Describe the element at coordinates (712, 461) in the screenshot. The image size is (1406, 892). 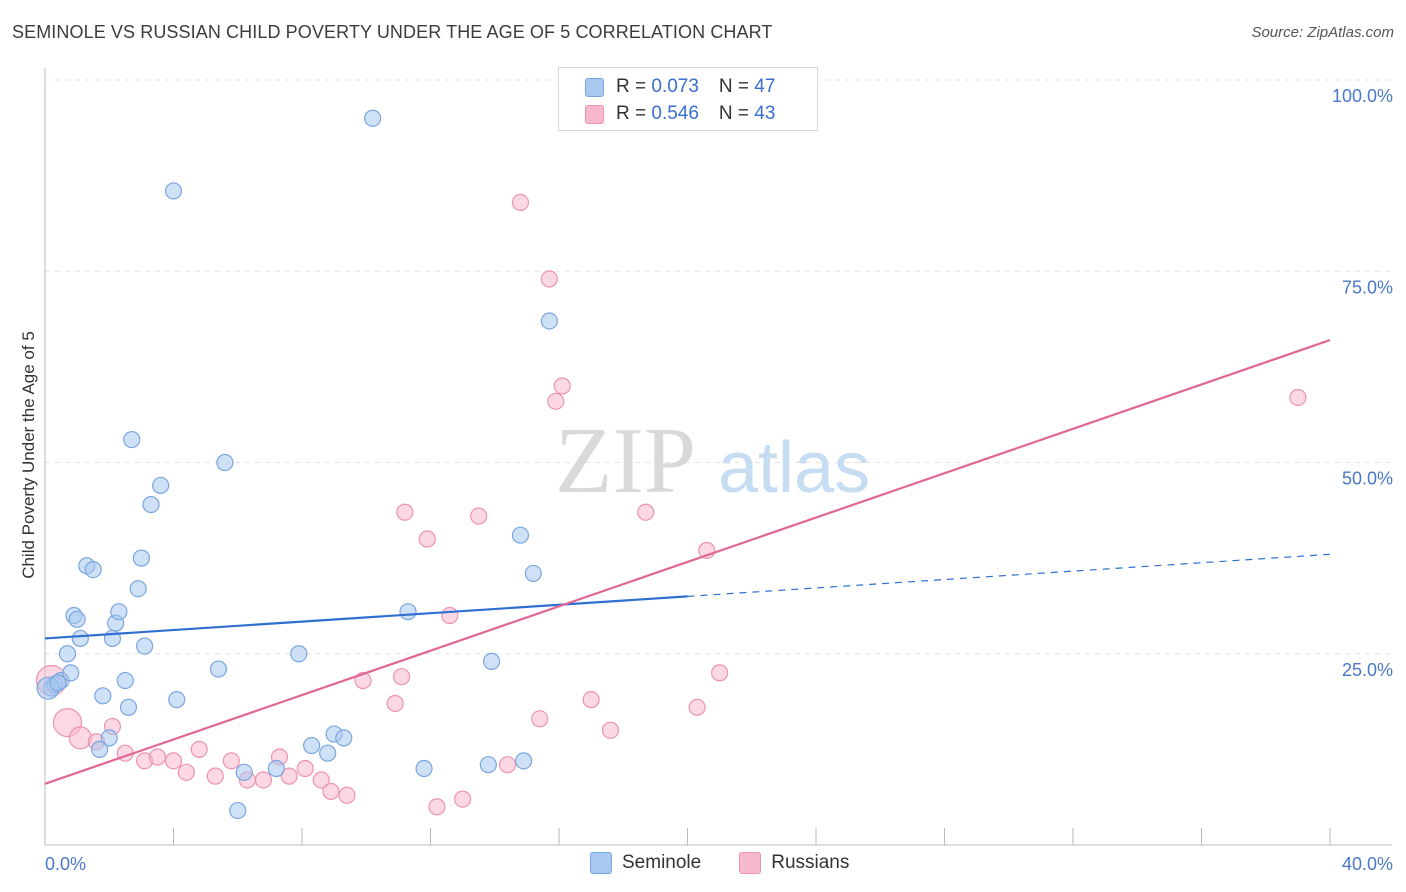
I see `watermark: ZIP atlas` at that location.